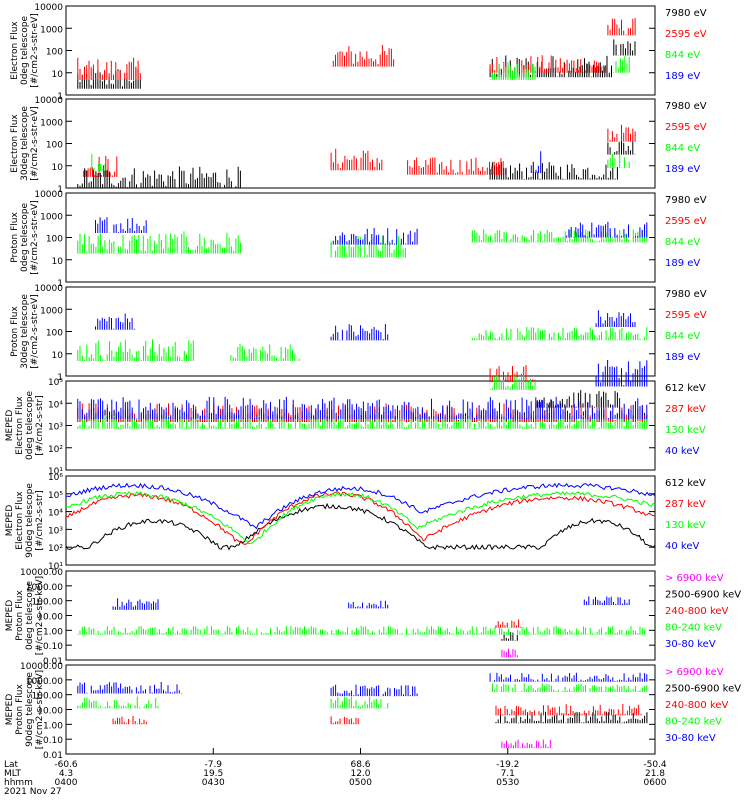  I want to click on x-tick-mlt: 19.5, so click(213, 774).